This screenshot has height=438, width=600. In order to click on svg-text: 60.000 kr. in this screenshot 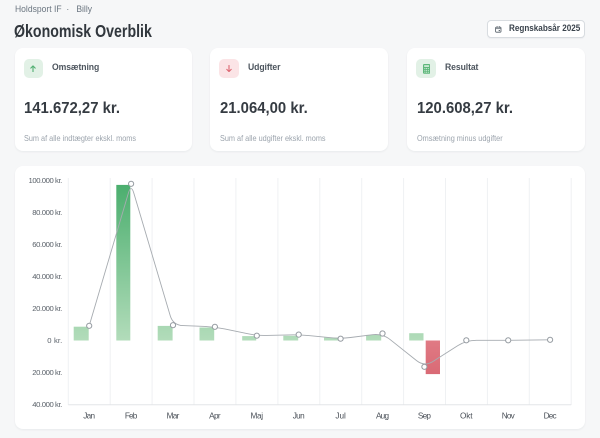, I will do `click(47, 244)`.